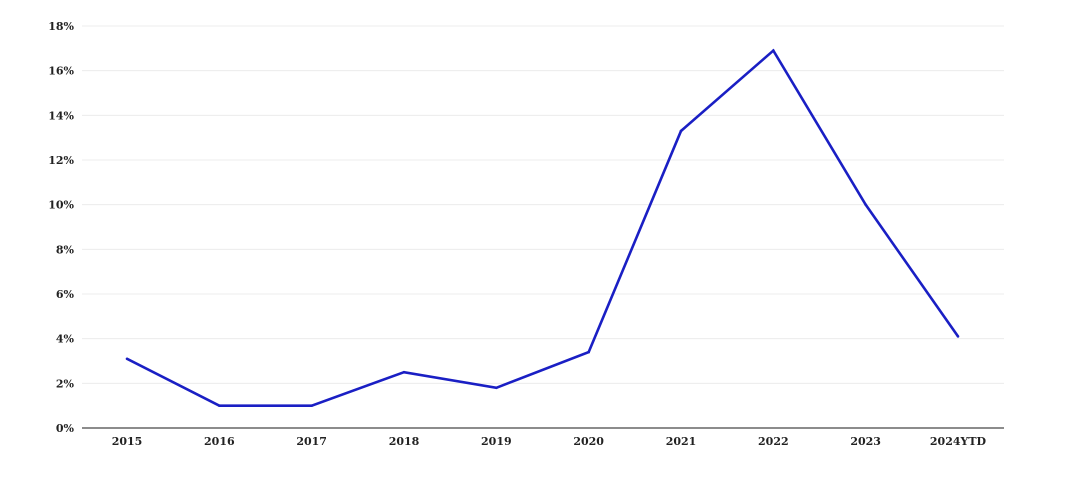 This screenshot has width=1080, height=486. I want to click on y-tick-label: 12%, so click(61, 160).